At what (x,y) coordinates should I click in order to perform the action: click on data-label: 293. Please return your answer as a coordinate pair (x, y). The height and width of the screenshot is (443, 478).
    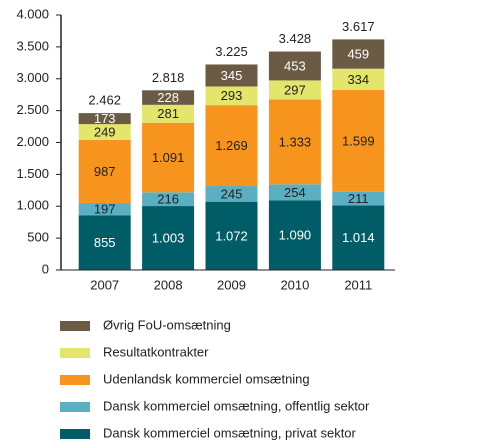
    Looking at the image, I should click on (232, 95).